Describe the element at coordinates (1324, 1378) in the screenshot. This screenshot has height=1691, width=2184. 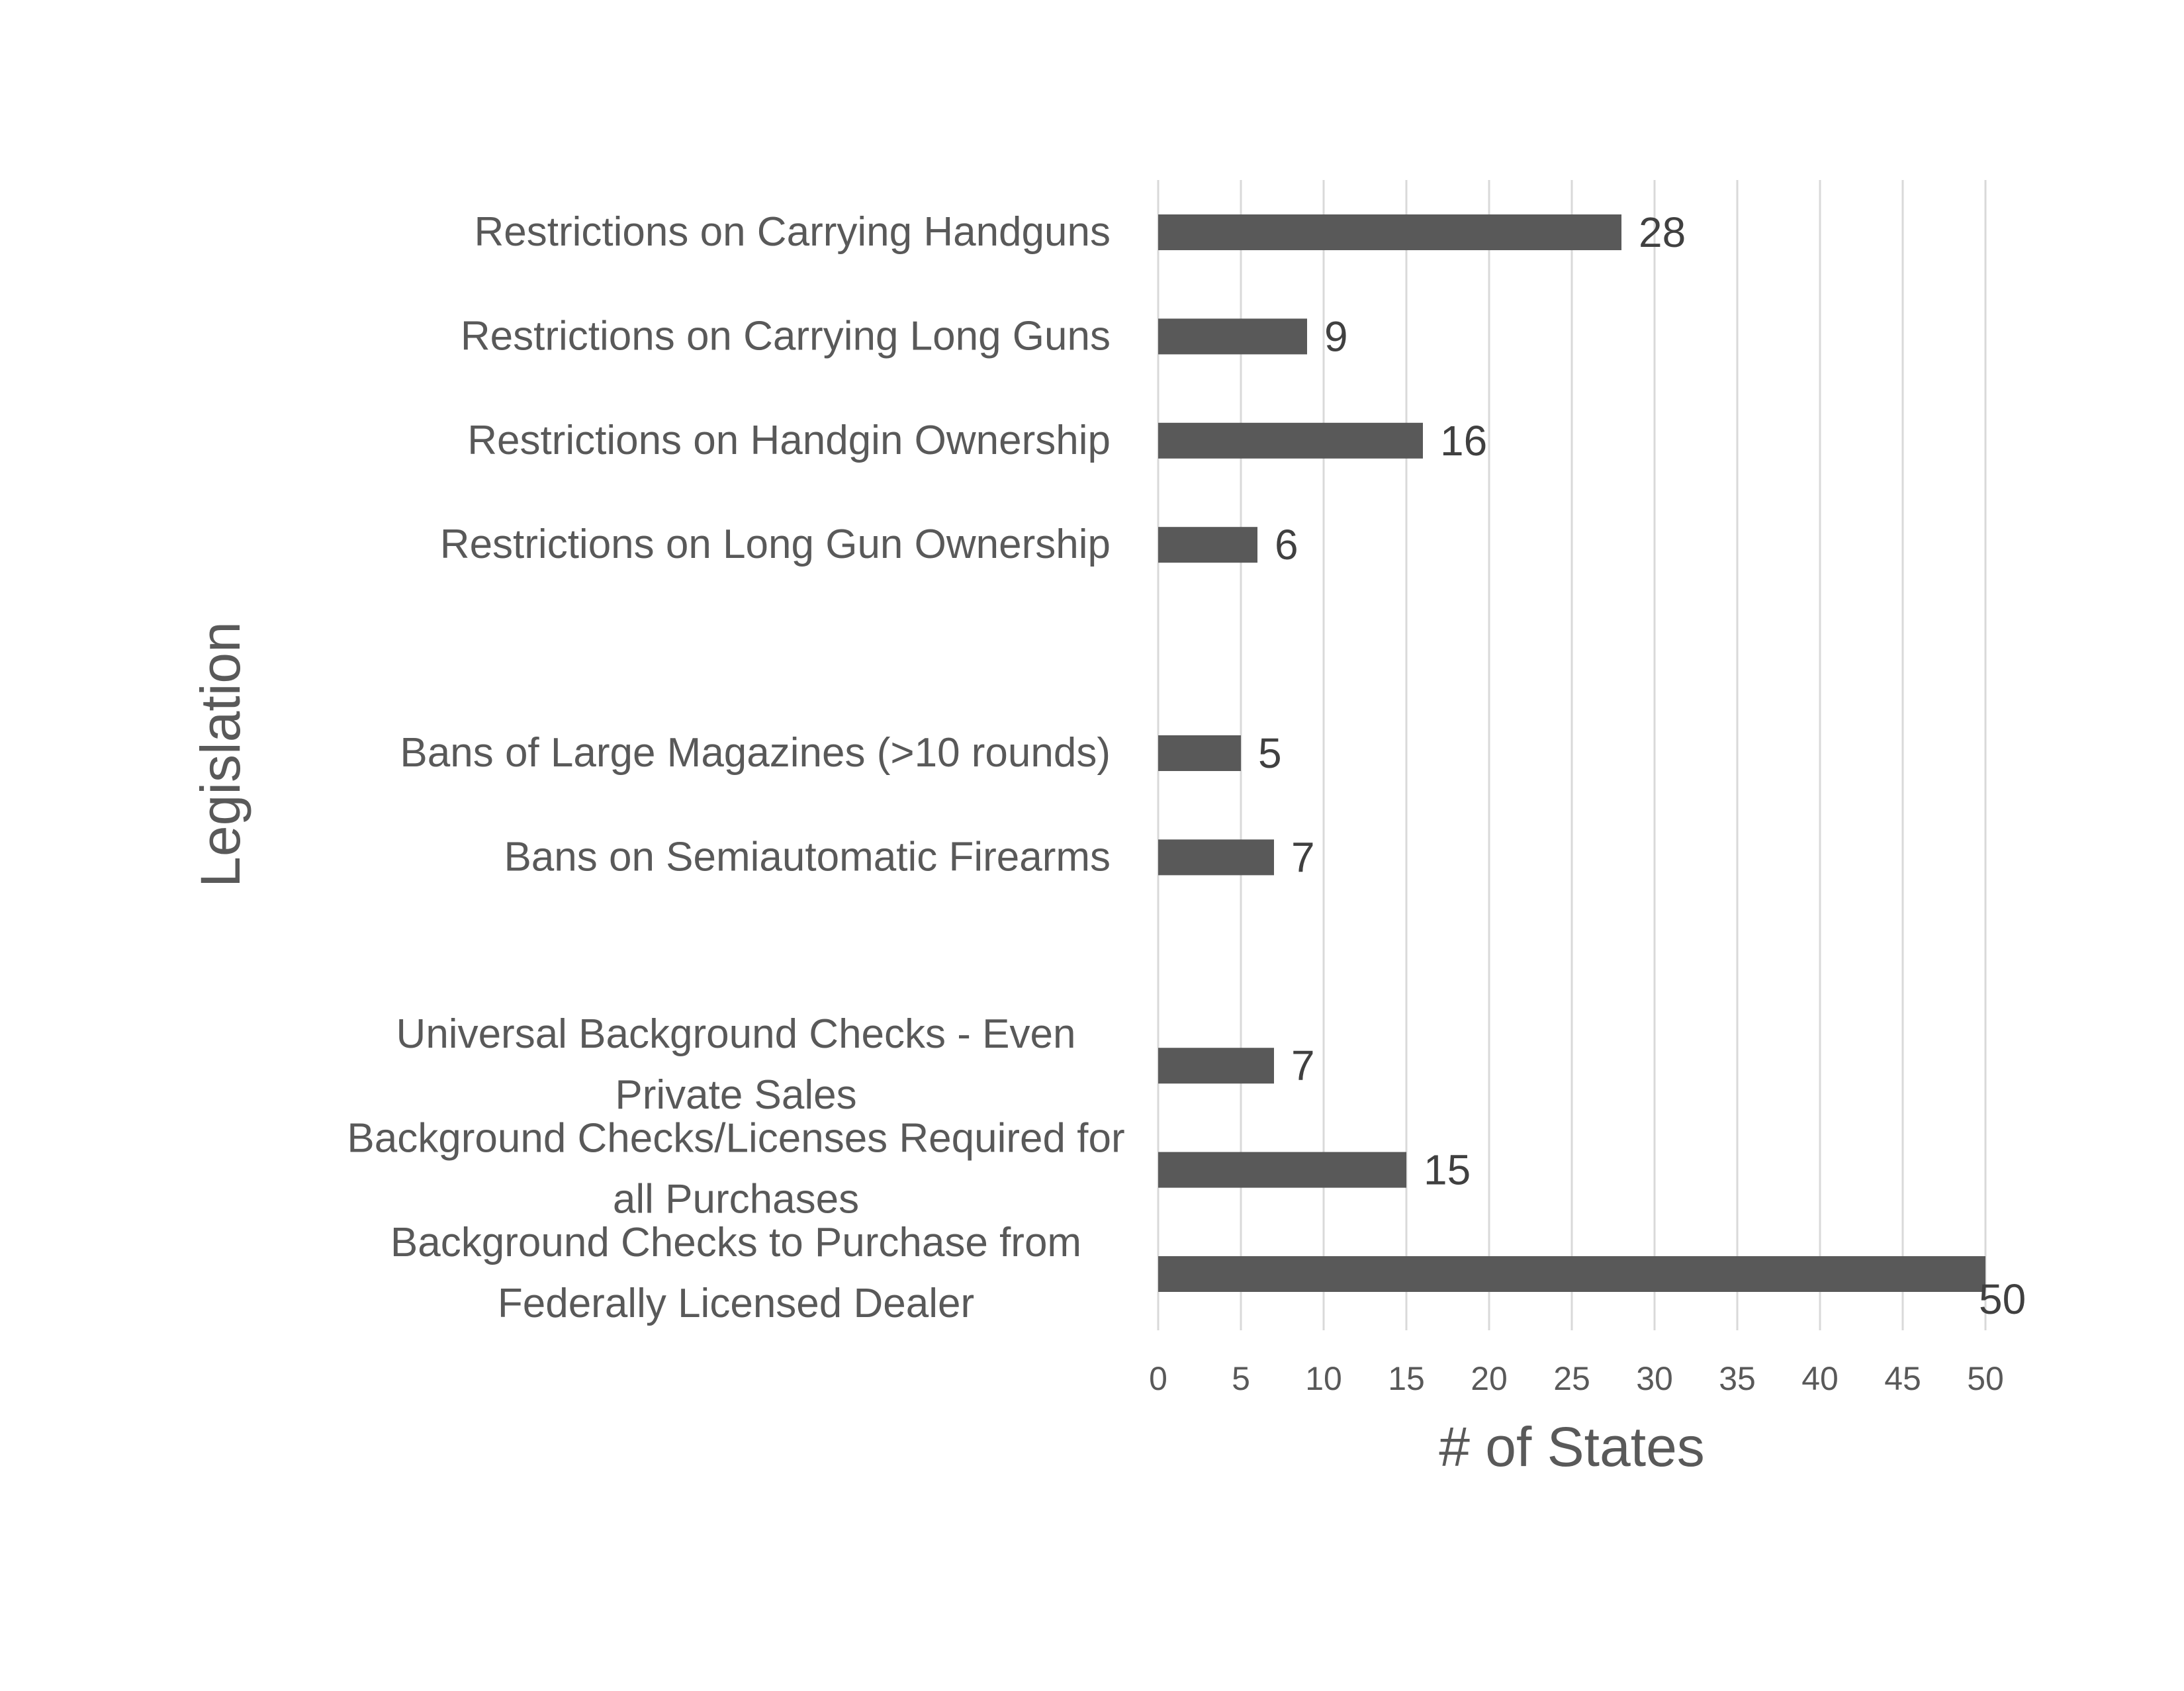
I see `x-tick-label: 10` at that location.